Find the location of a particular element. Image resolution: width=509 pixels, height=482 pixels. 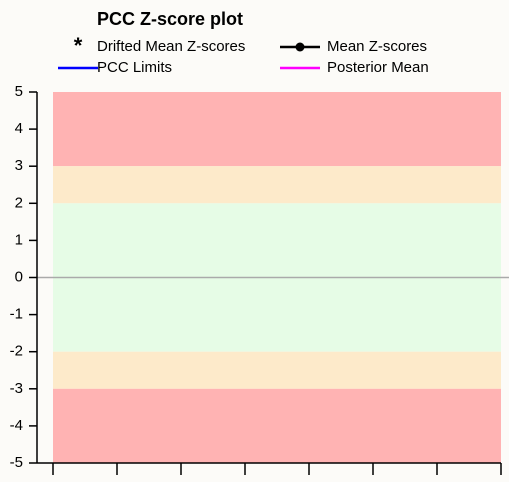

y-tick-label: 4 is located at coordinates (19, 128).